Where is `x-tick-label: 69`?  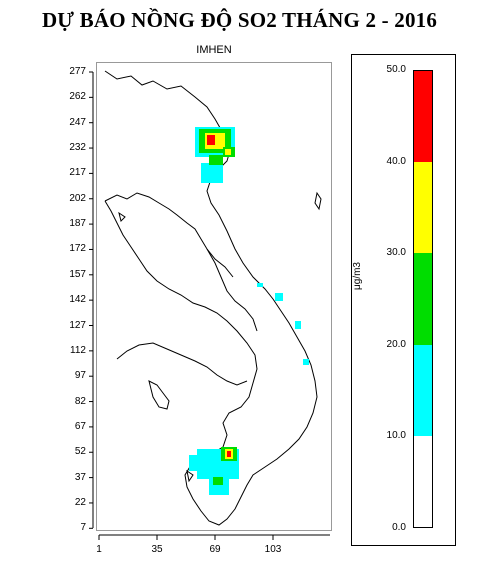
x-tick-label: 69 is located at coordinates (215, 549).